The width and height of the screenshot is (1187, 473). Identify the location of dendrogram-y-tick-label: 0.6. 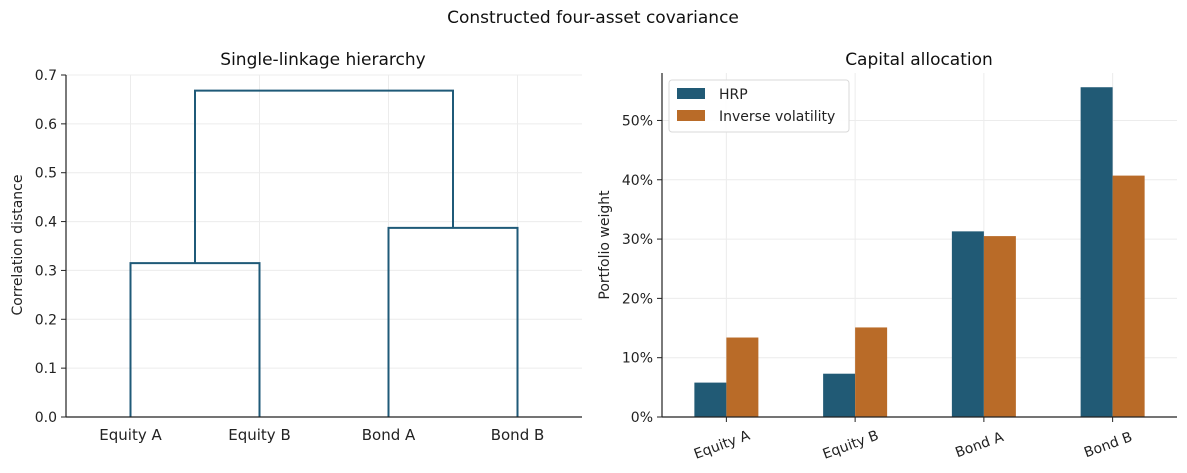
(46, 125).